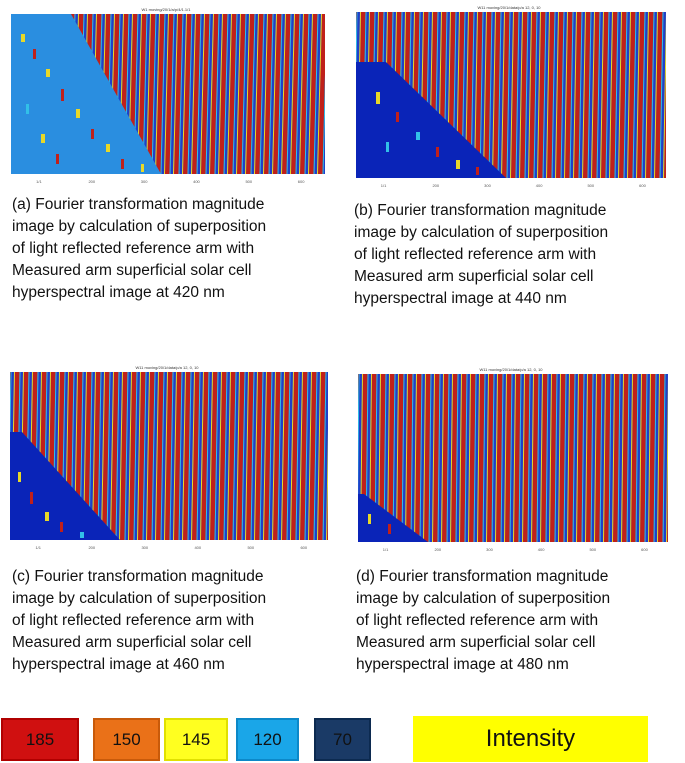 This screenshot has width=685, height=763. I want to click on x-tick-label: 300, so click(145, 547).